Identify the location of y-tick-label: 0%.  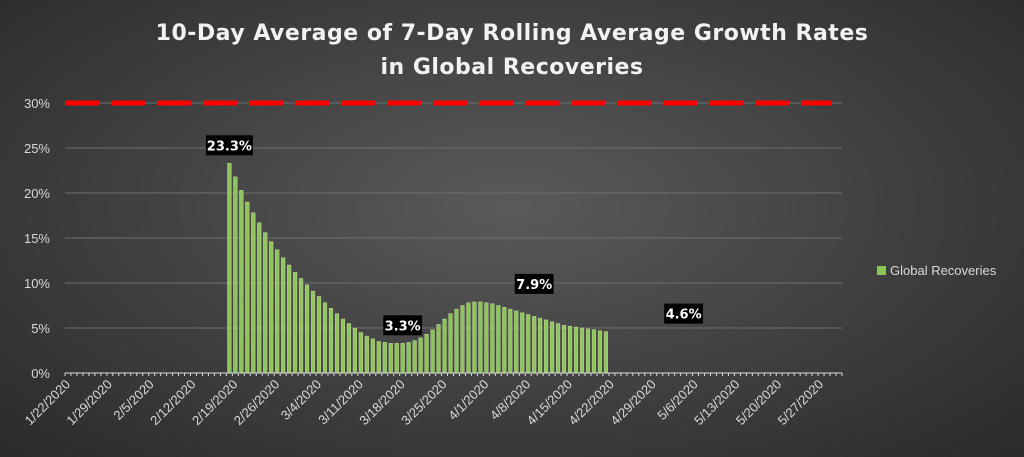
(40, 373).